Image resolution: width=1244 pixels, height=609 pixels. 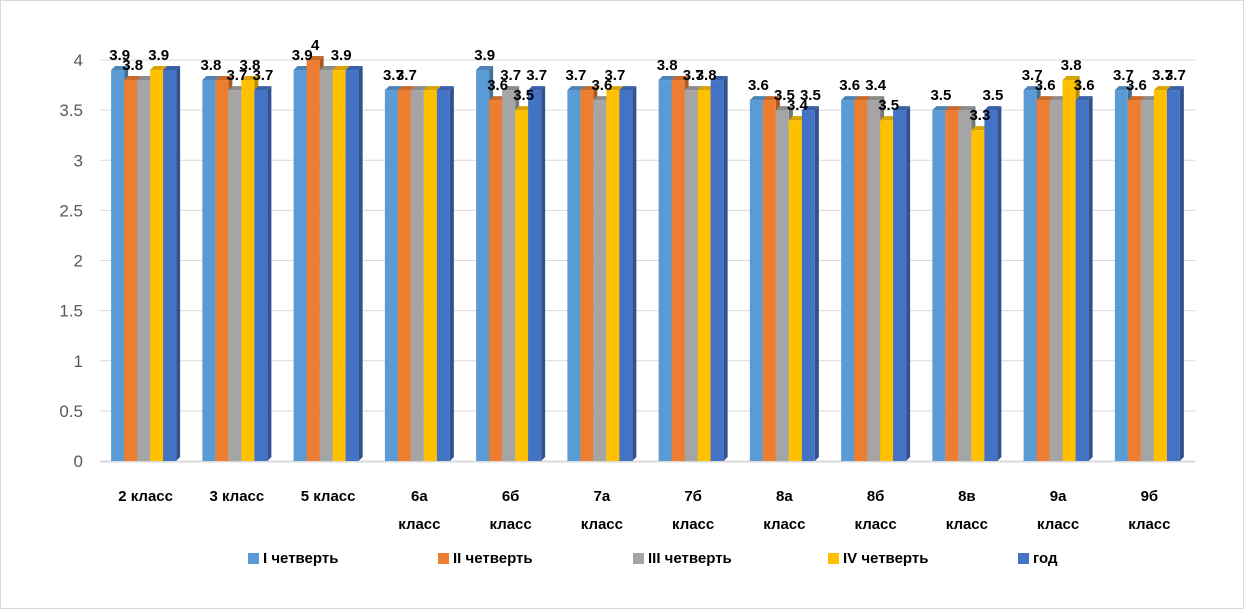 I want to click on y-tick-label: 1, so click(x=78, y=361).